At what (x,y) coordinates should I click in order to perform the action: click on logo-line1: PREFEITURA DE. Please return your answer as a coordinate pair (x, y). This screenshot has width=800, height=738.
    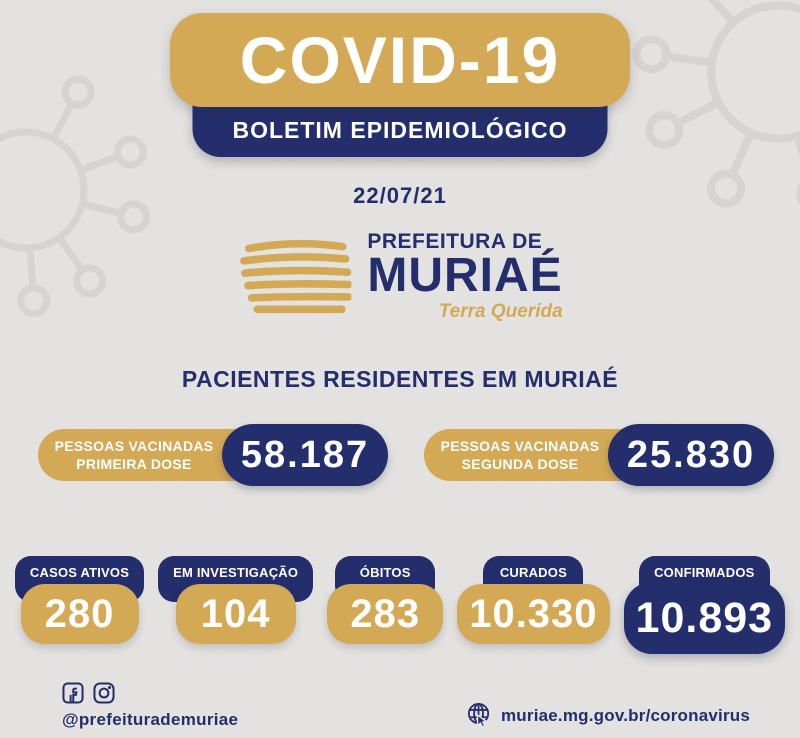
    Looking at the image, I should click on (455, 241).